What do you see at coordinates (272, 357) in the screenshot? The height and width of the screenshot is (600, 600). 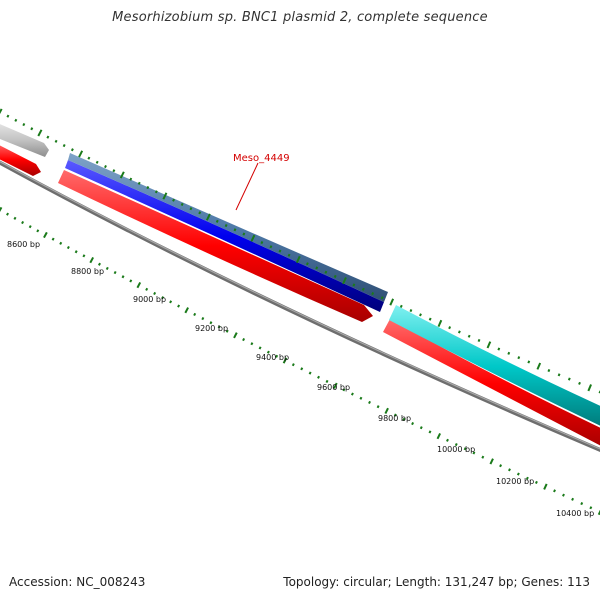 I see `scale-label: 9400 bp` at bounding box center [272, 357].